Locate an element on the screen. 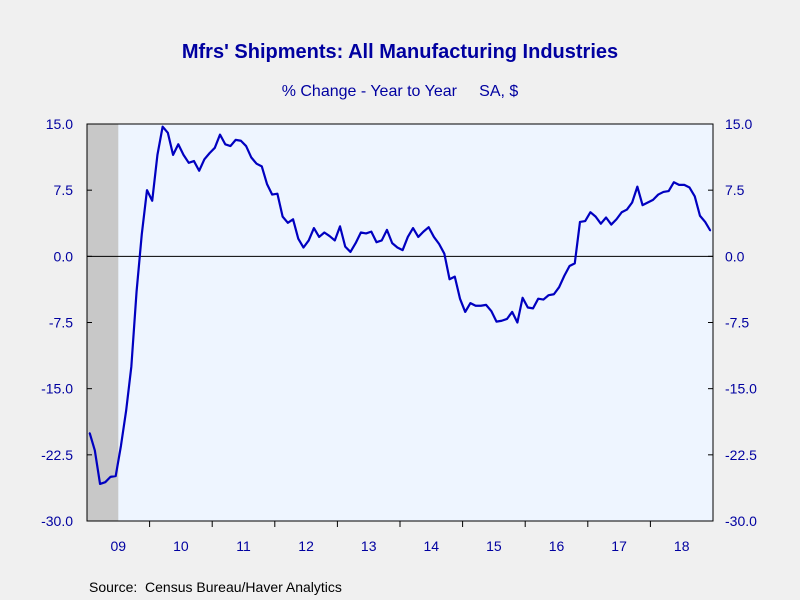 Image resolution: width=800 pixels, height=600 pixels. x-tick-label: 13 is located at coordinates (369, 546).